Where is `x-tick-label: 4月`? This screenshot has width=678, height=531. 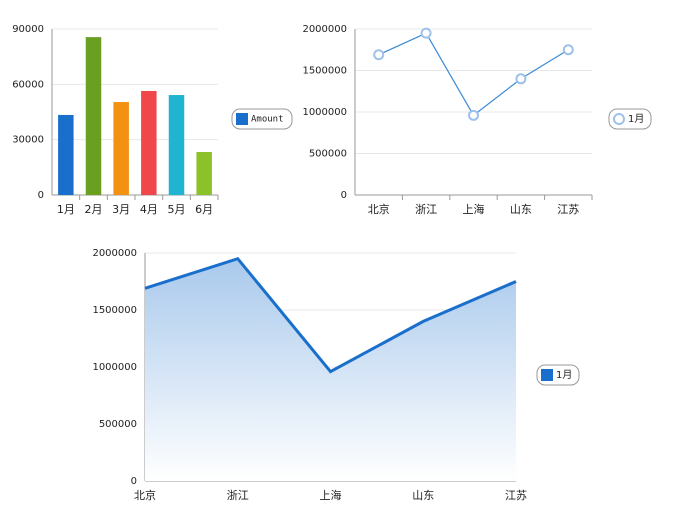 x-tick-label: 4月 is located at coordinates (149, 209).